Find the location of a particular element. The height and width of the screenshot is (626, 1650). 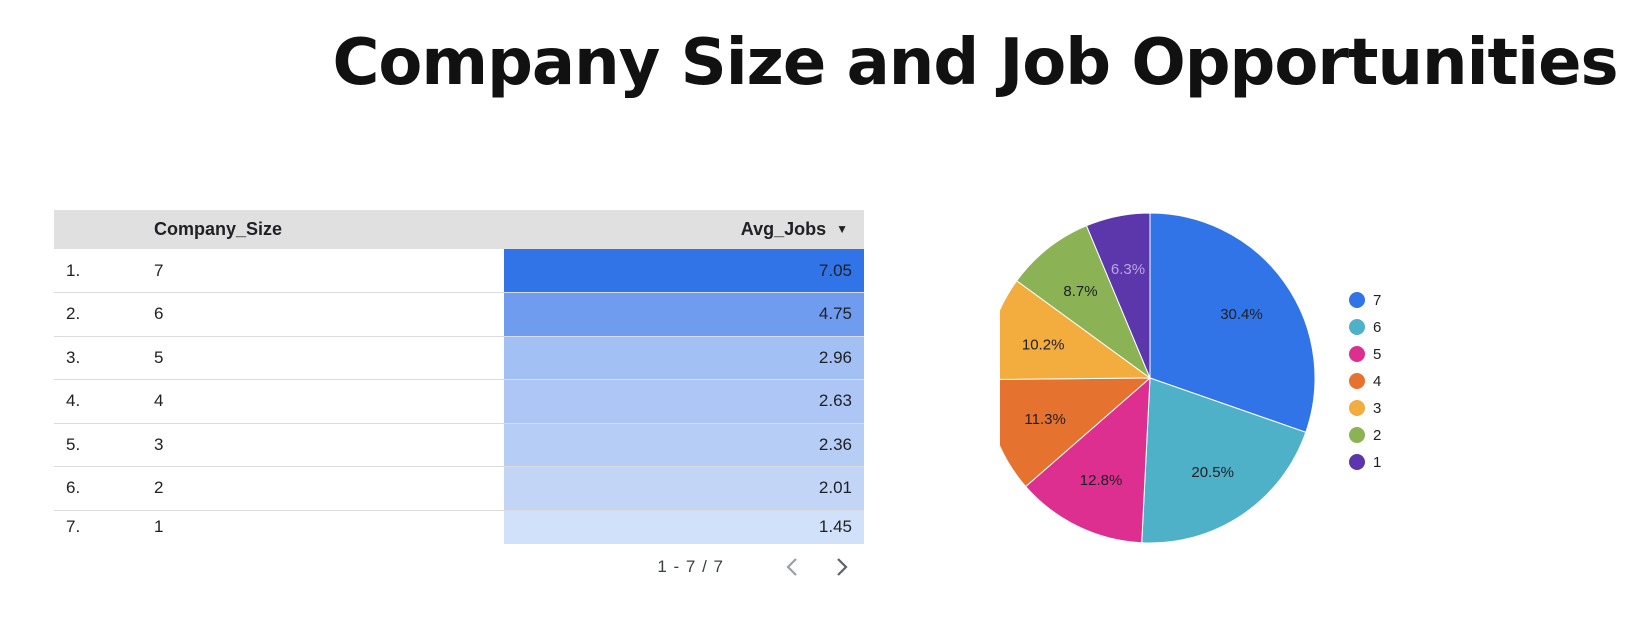

company-size-header-label: Company_Size is located at coordinates (218, 229).